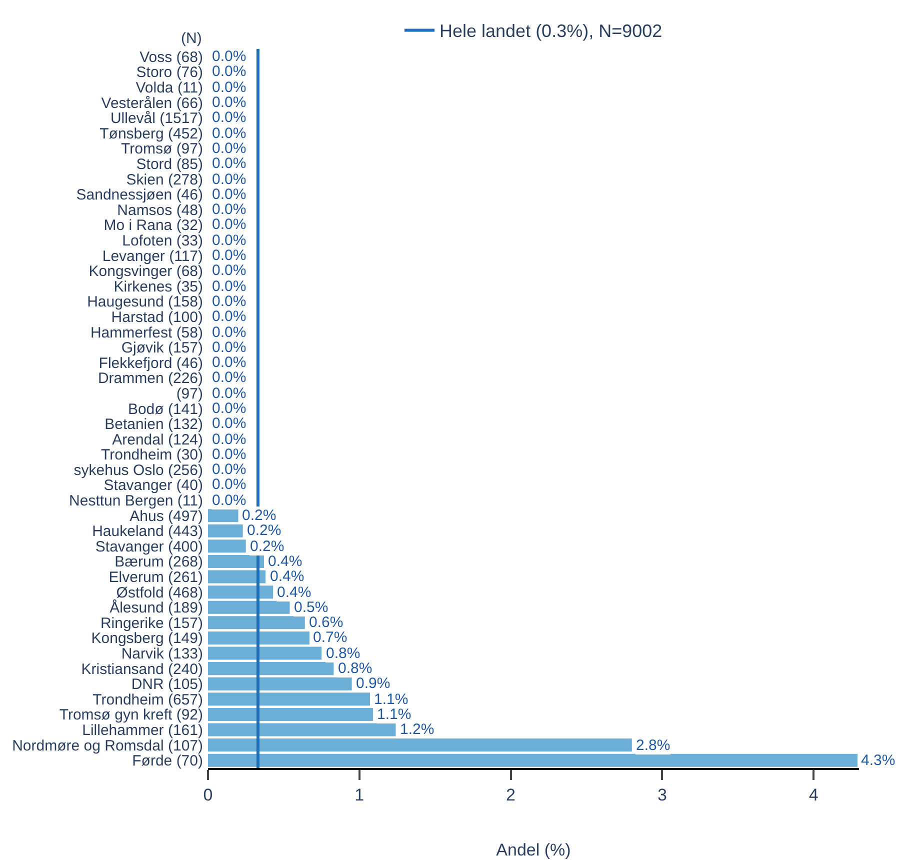 The image size is (909, 868). I want to click on y-tick-label: Haukeland (443), so click(147, 531).